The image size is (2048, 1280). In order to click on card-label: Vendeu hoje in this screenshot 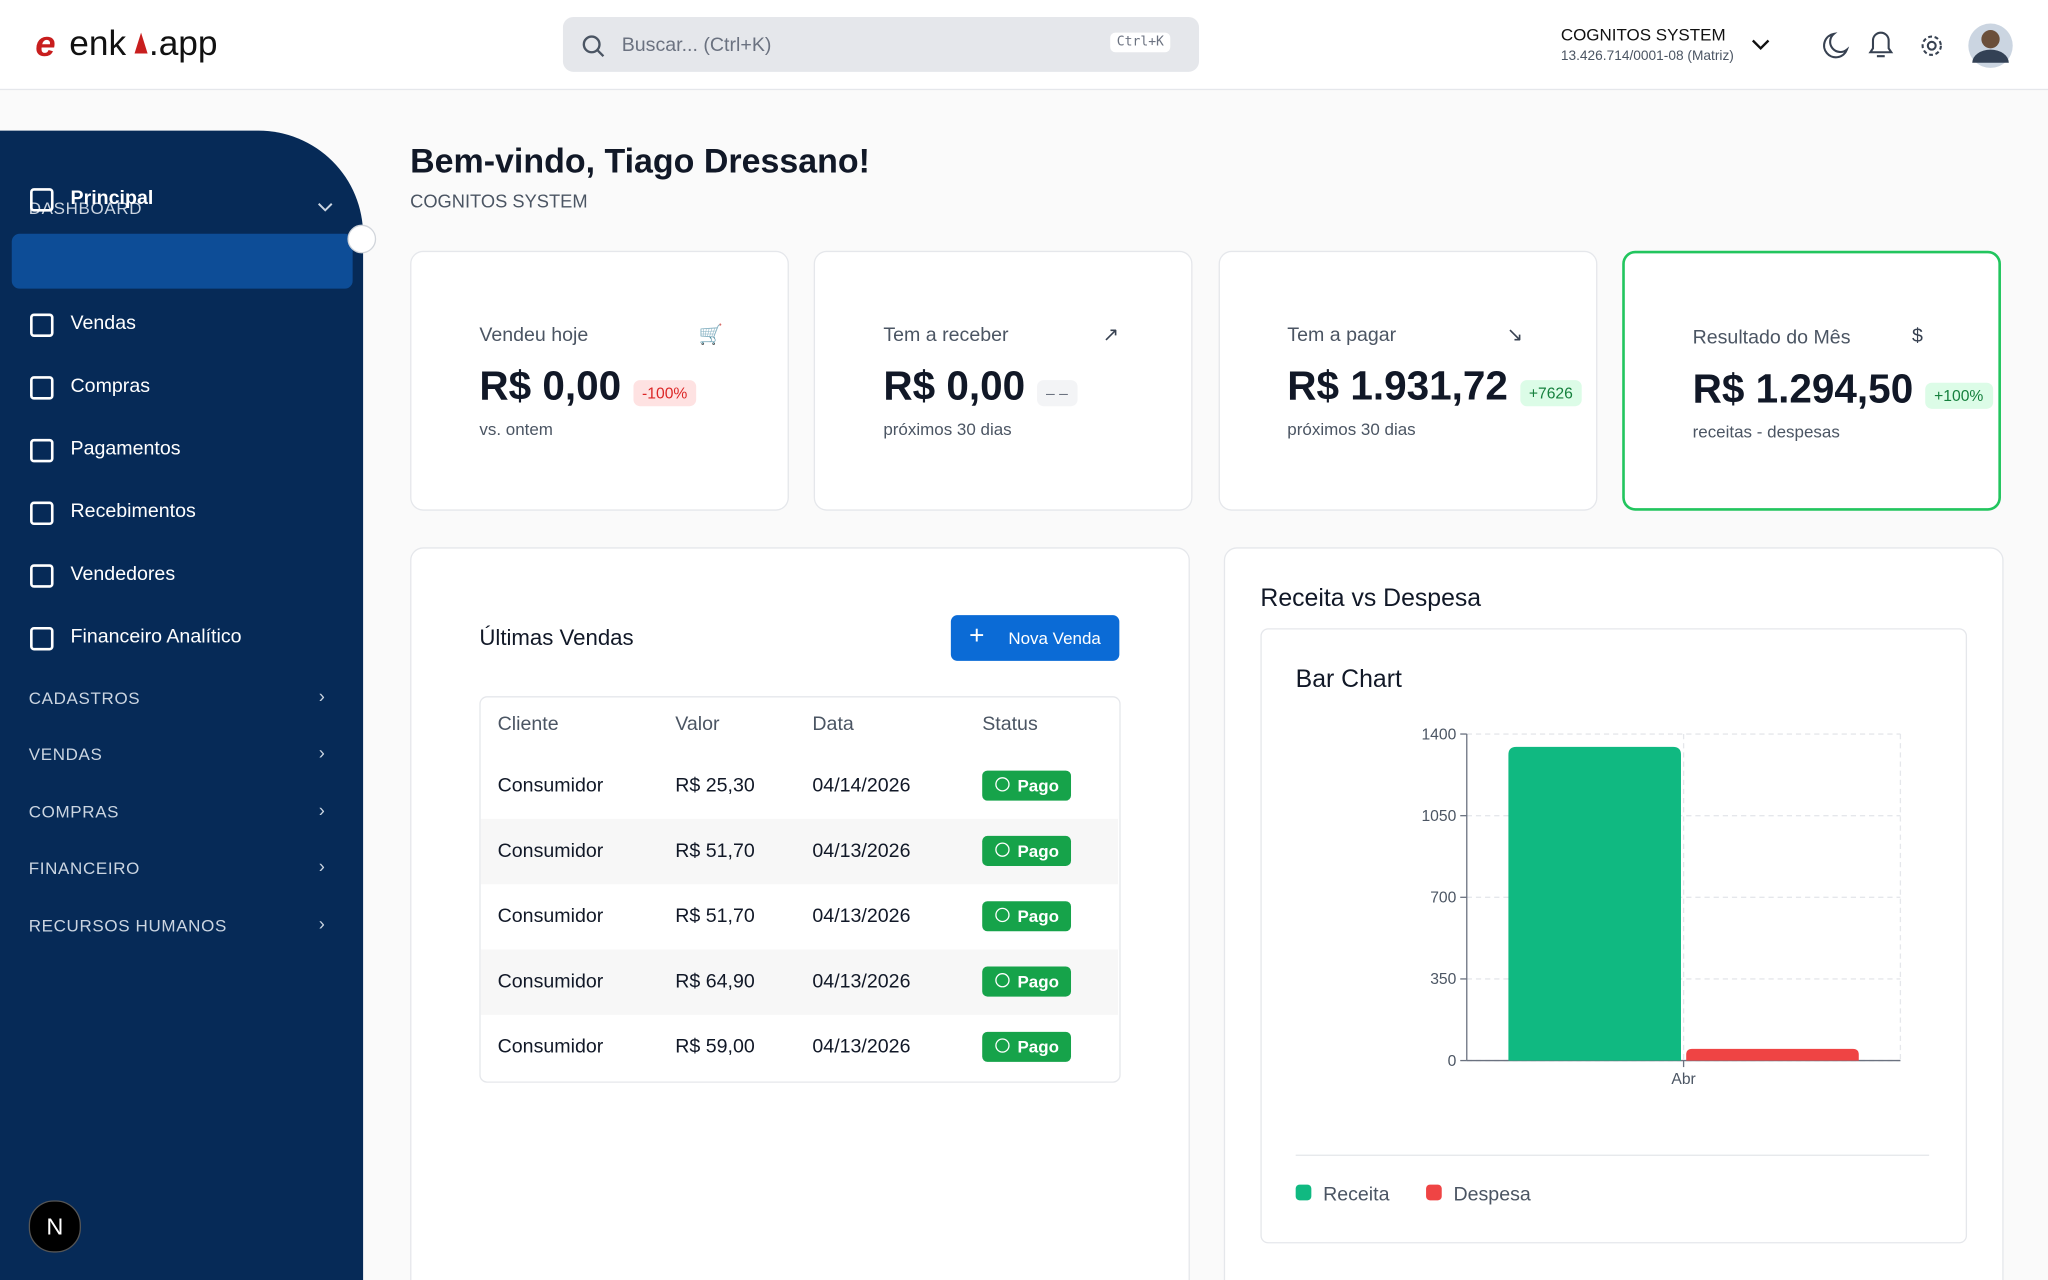, I will do `click(534, 335)`.